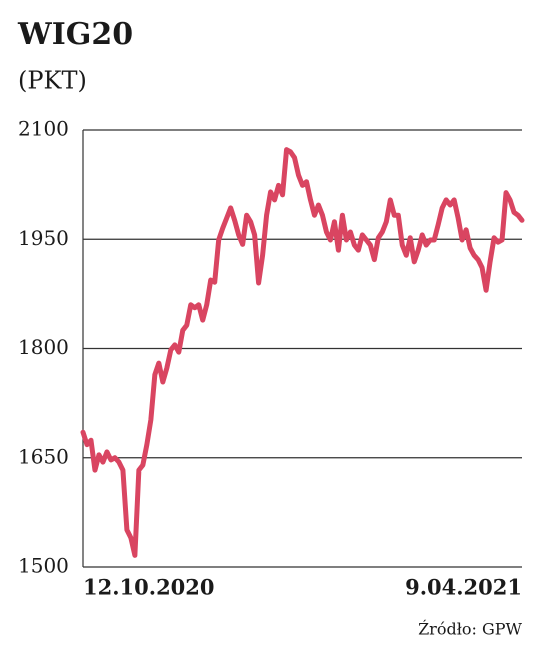 This screenshot has height=646, width=536. I want to click on y-tick-label: 1950, so click(43, 238).